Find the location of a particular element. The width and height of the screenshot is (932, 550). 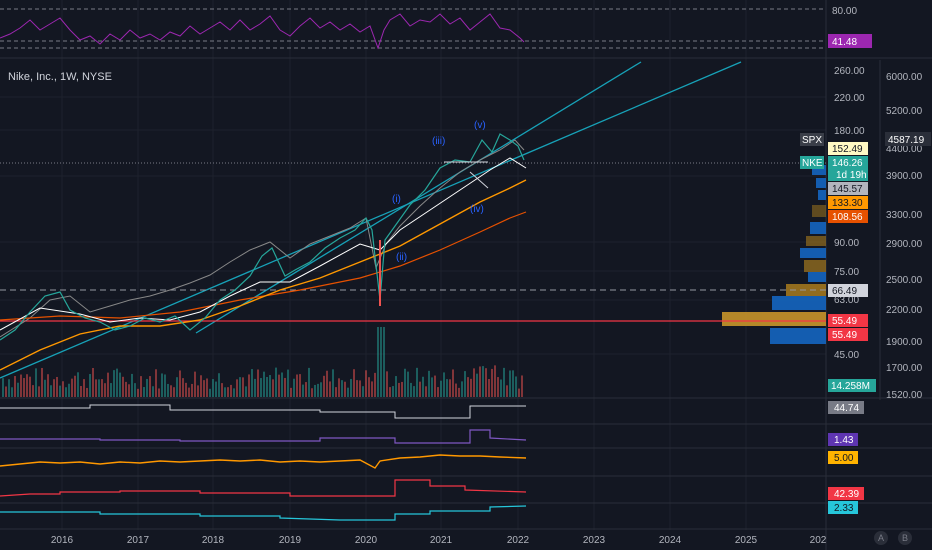

chart-title: Nike, Inc., 1W, NYSE is located at coordinates (60, 77).